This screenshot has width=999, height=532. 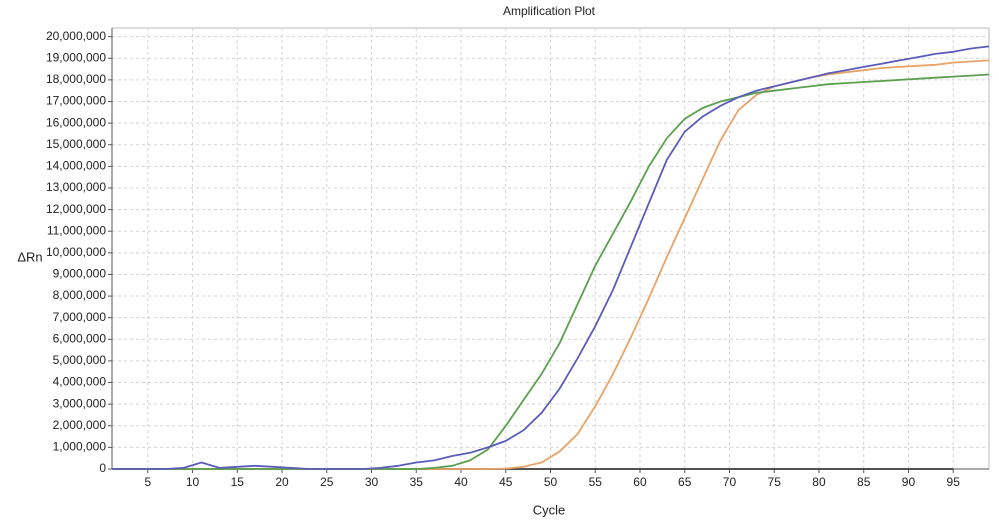 I want to click on x-tick-label: 65, so click(x=685, y=482).